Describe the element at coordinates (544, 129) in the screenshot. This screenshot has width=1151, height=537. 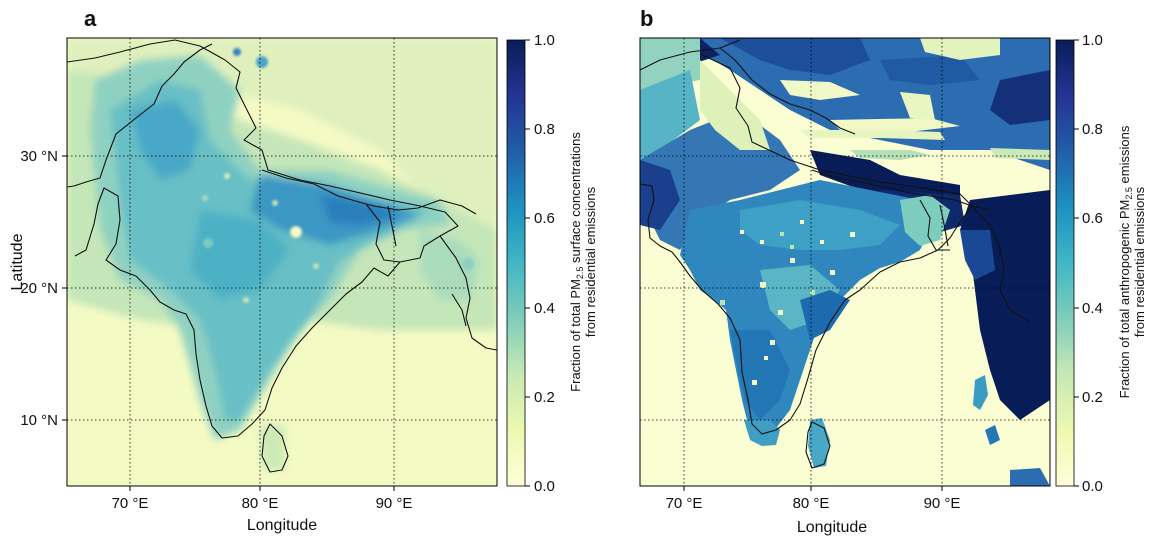
I see `cbar-a-tick-0-8: 0.8` at that location.